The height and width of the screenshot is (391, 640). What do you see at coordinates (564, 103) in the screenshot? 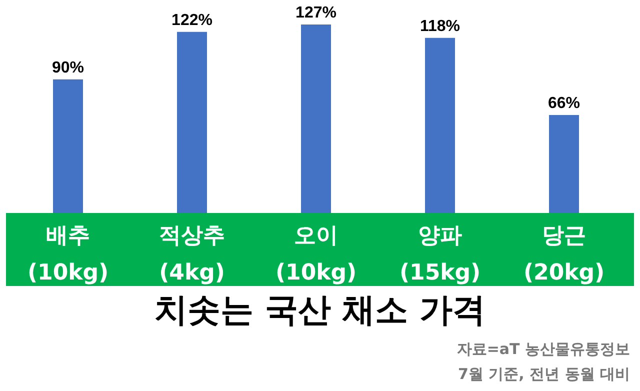
I see `data-label: 66%` at bounding box center [564, 103].